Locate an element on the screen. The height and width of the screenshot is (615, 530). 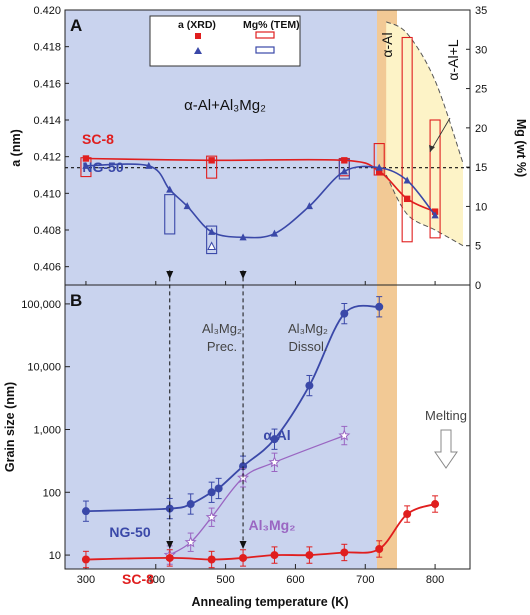
point-ng50-open is located at coordinates (212, 245).